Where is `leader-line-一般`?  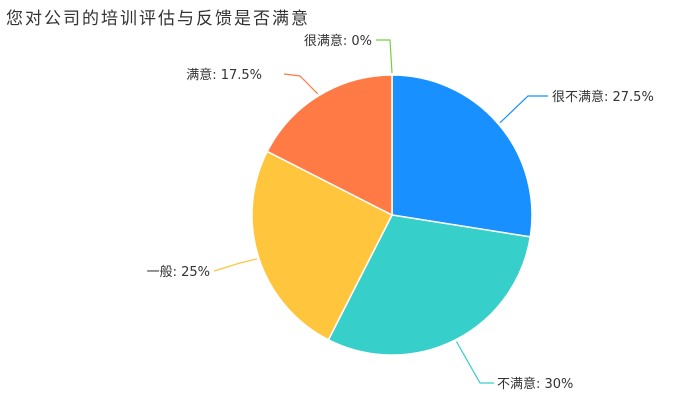 leader-line-一般 is located at coordinates (235, 265).